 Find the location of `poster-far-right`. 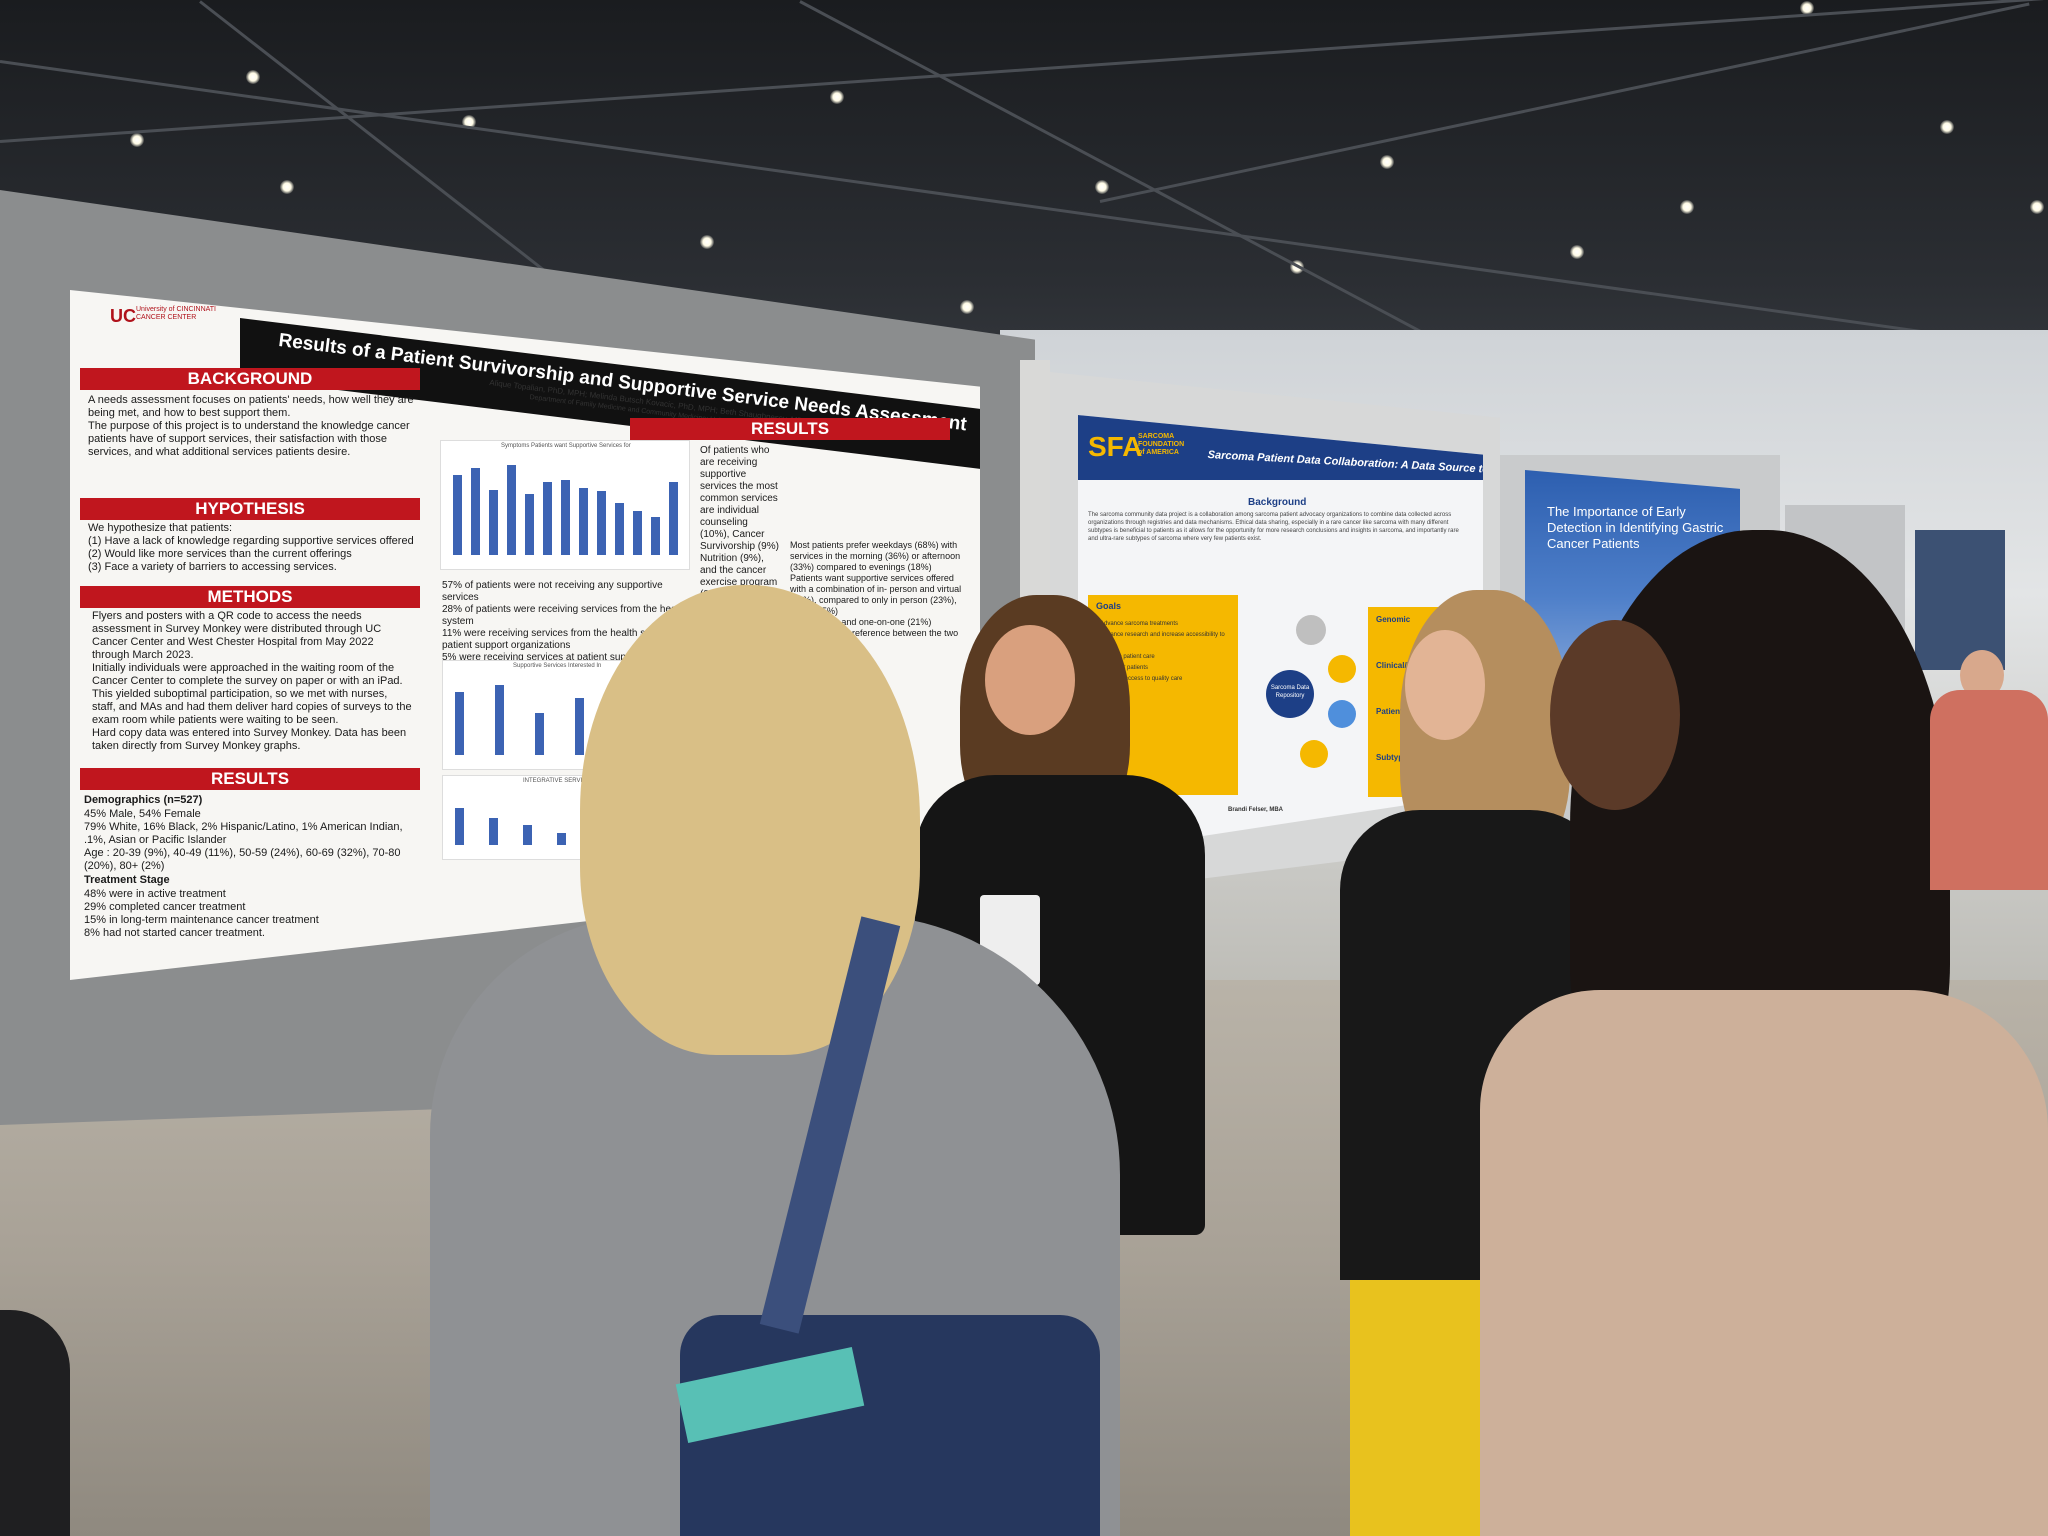

poster-far-right is located at coordinates (1960, 600).